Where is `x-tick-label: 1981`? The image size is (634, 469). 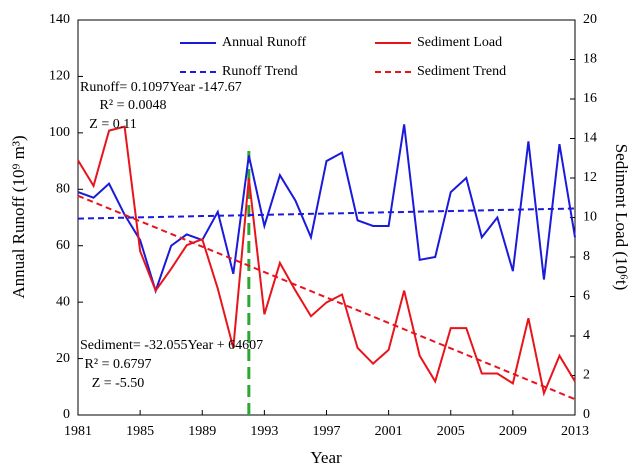
x-tick-label: 1981 is located at coordinates (78, 431).